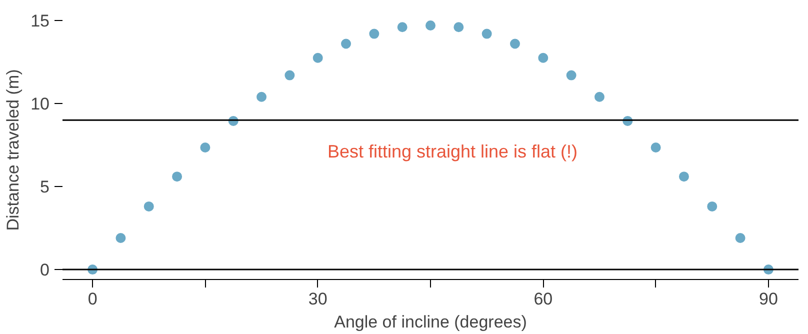 This screenshot has width=808, height=334. Describe the element at coordinates (45, 187) in the screenshot. I see `y-tick-label: 5` at that location.